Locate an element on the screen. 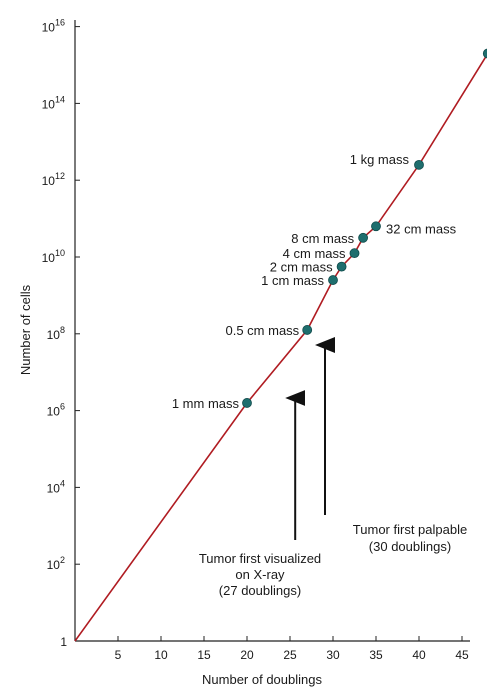  xray-note: on X-ray is located at coordinates (260, 574).